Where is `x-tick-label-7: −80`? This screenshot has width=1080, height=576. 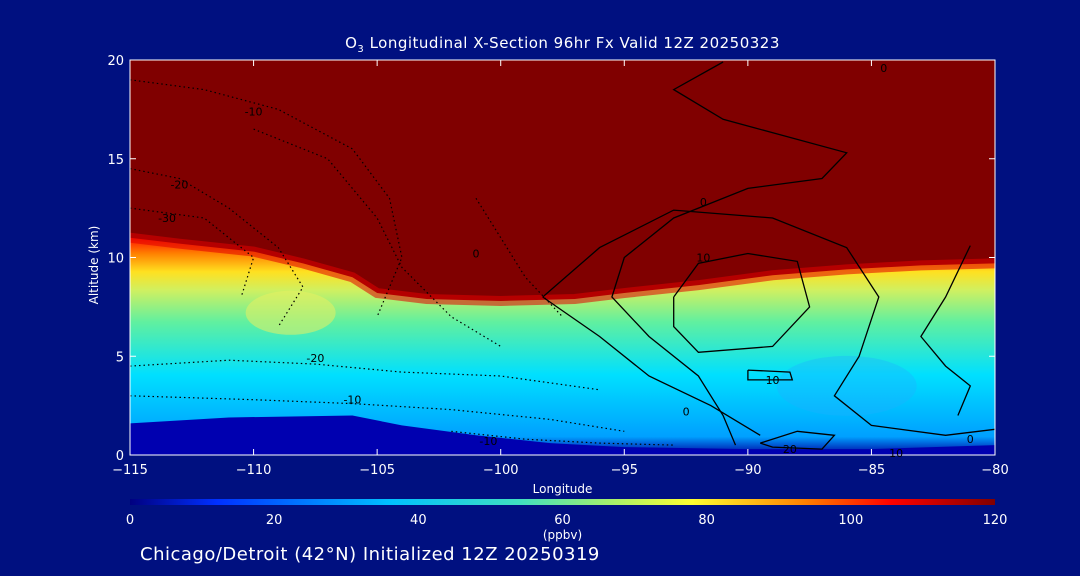 x-tick-label-7: −80 is located at coordinates (994, 470).